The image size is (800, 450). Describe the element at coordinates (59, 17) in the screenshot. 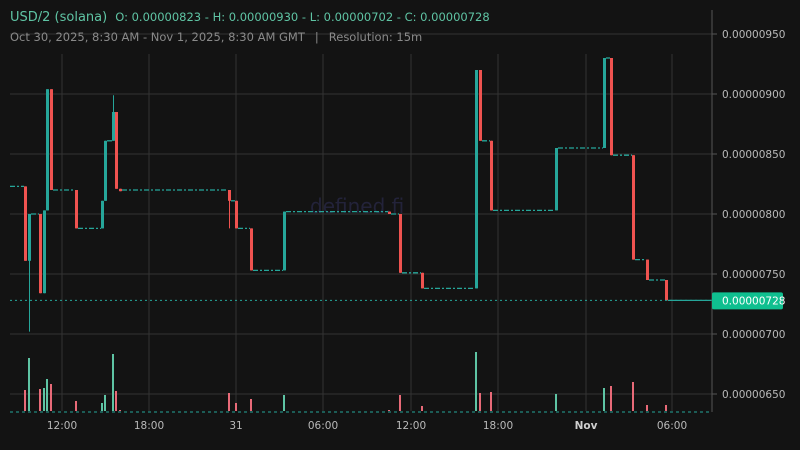

I see `pair-name: USD/2 (solana)` at that location.